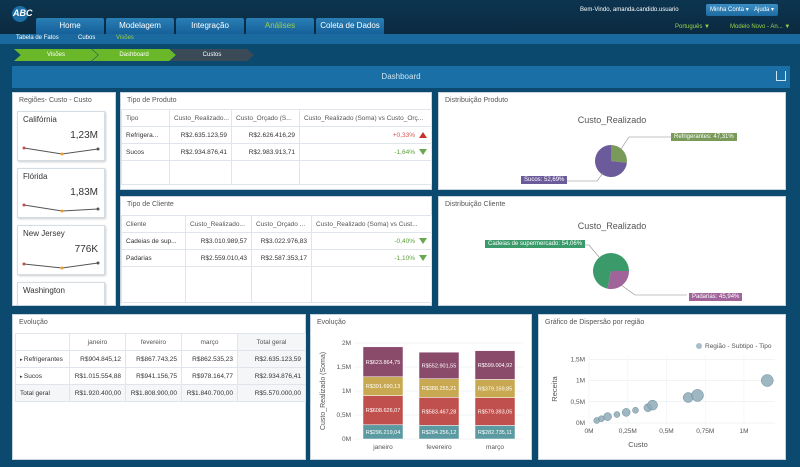 The height and width of the screenshot is (467, 800). I want to click on breadcrumb-visoes: Visões, so click(56, 55).